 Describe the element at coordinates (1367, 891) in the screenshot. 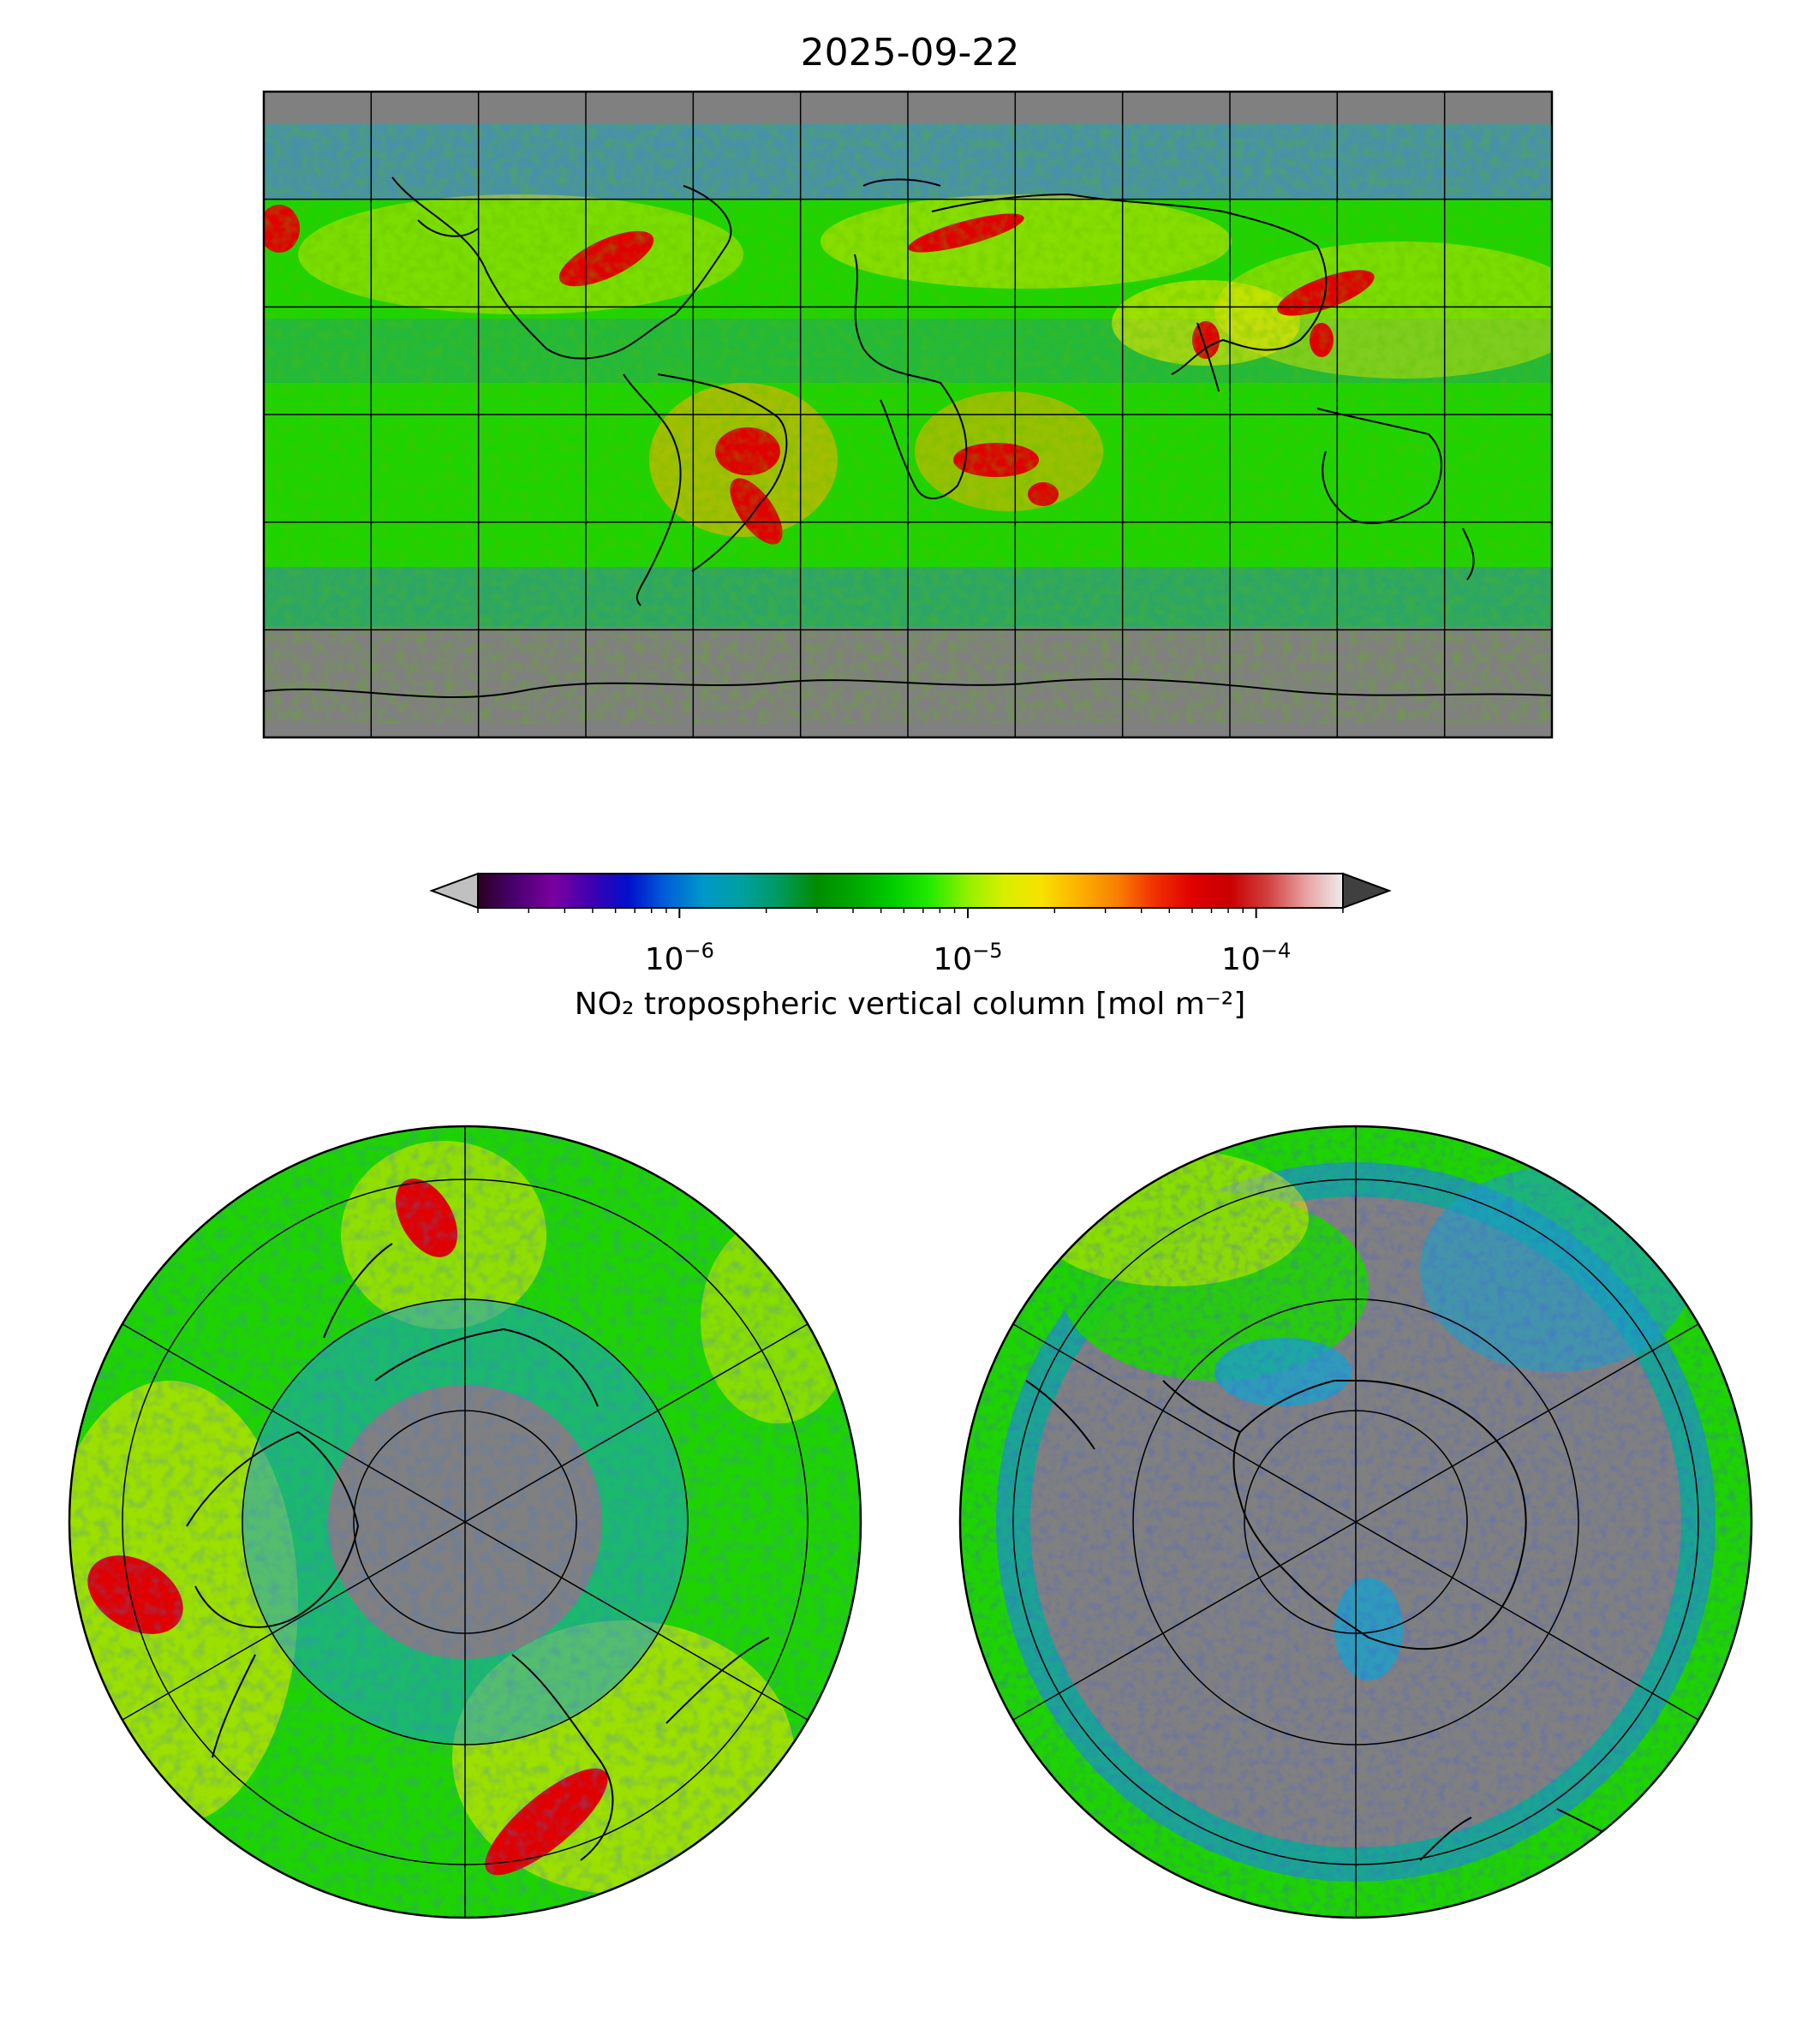

I see `colorbar-over-extension` at that location.